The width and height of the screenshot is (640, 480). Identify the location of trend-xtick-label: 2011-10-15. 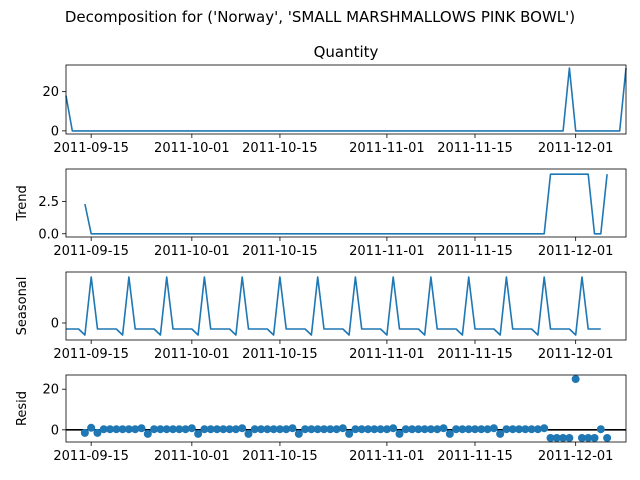
(280, 251).